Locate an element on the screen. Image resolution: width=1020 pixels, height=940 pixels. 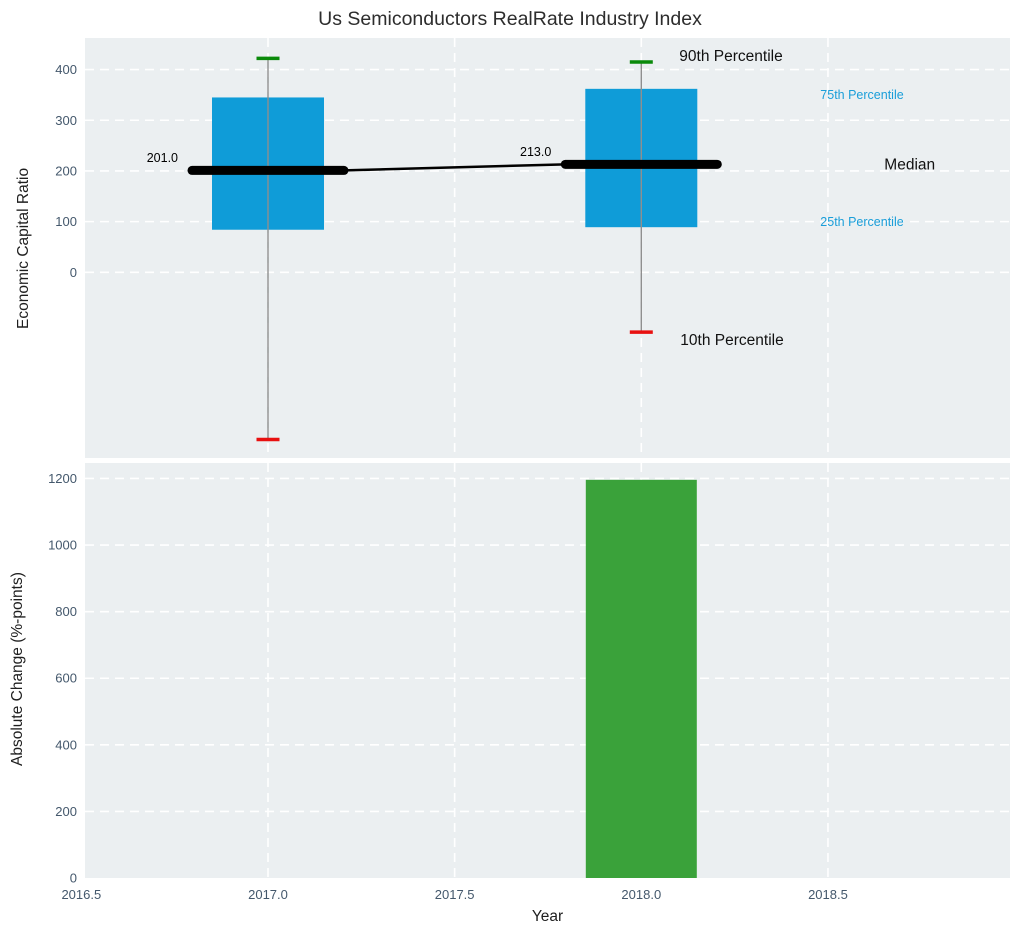
bot-ytick-600: 600 is located at coordinates (66, 678).